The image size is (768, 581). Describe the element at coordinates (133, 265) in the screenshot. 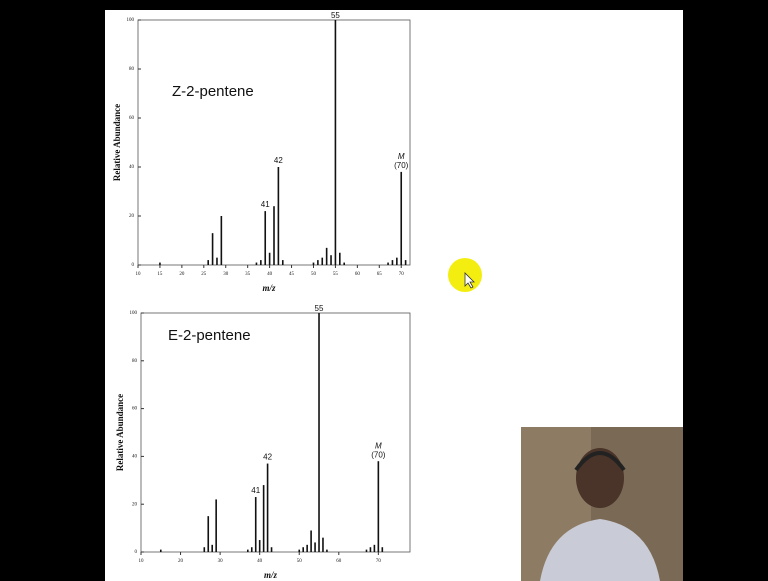

I see `y-tick-label: 0` at that location.